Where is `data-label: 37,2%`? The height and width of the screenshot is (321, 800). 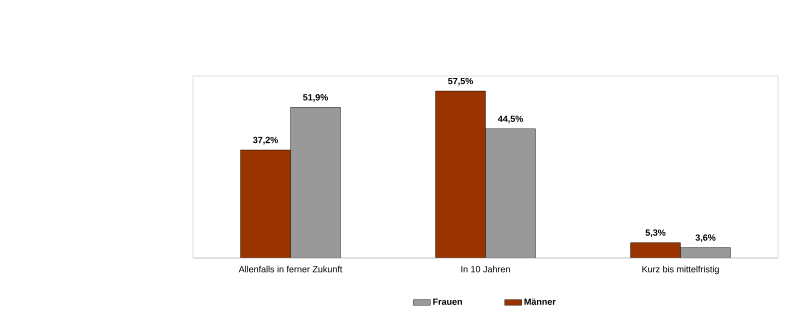
data-label: 37,2% is located at coordinates (265, 140).